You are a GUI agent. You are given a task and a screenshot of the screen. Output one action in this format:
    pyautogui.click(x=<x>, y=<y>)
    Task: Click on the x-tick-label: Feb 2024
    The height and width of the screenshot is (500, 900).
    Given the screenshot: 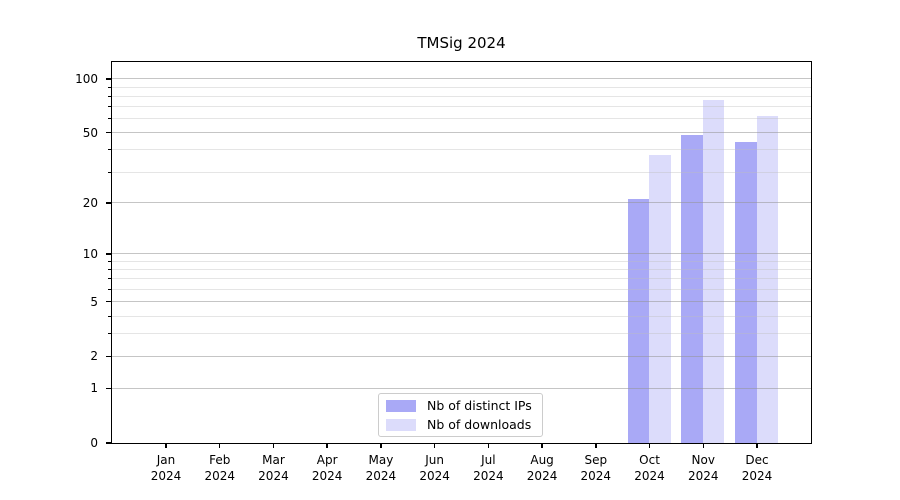 What is the action you would take?
    pyautogui.click(x=220, y=468)
    